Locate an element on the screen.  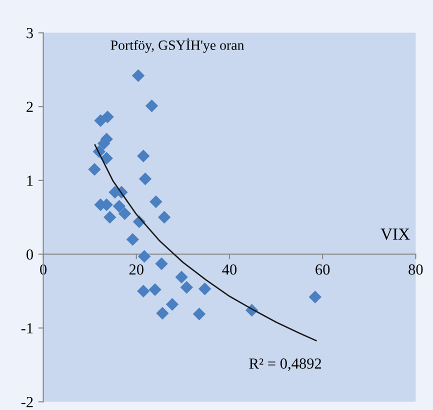
x-tick-label: 0 is located at coordinates (43, 269).